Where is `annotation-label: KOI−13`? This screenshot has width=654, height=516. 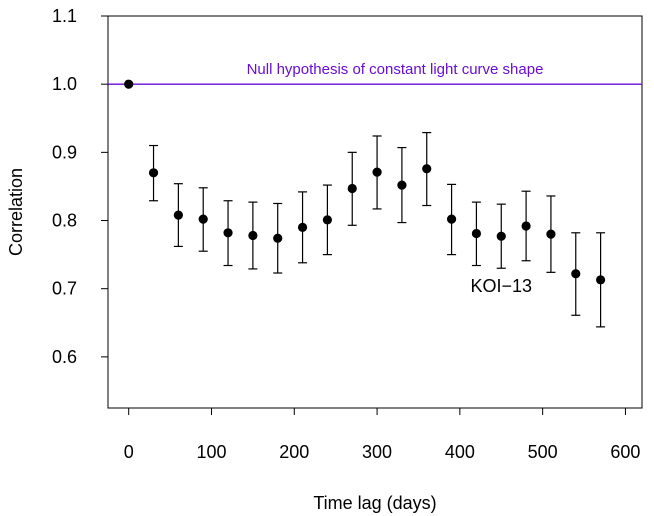 annotation-label: KOI−13 is located at coordinates (501, 286).